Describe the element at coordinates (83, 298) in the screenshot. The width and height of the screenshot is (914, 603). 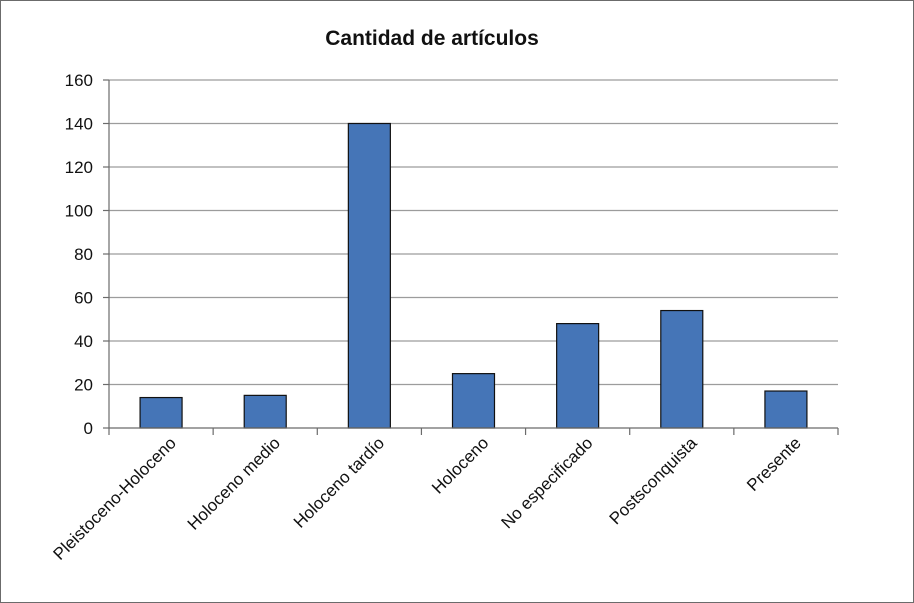
I see `y-tick-label: 60` at that location.